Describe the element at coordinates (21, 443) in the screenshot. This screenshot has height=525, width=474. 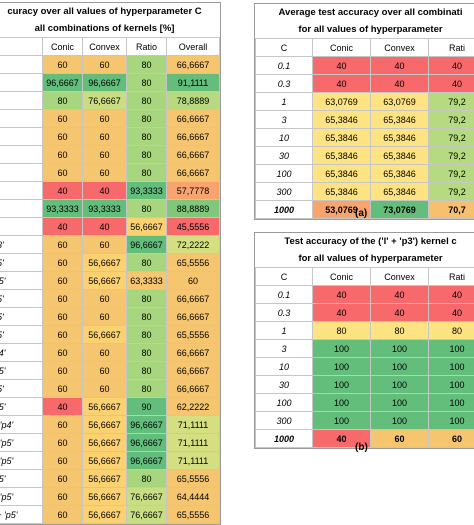
I see `row-label: + 'p5'` at that location.